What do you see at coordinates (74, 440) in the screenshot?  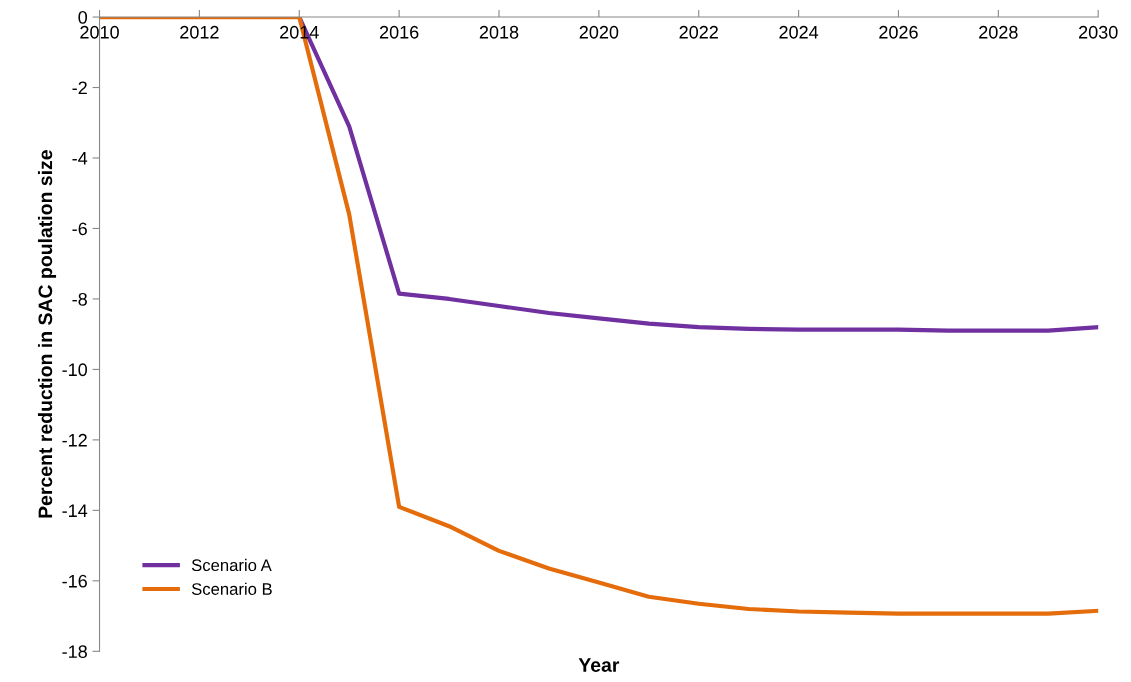 I see `y-tick-label: -12` at bounding box center [74, 440].